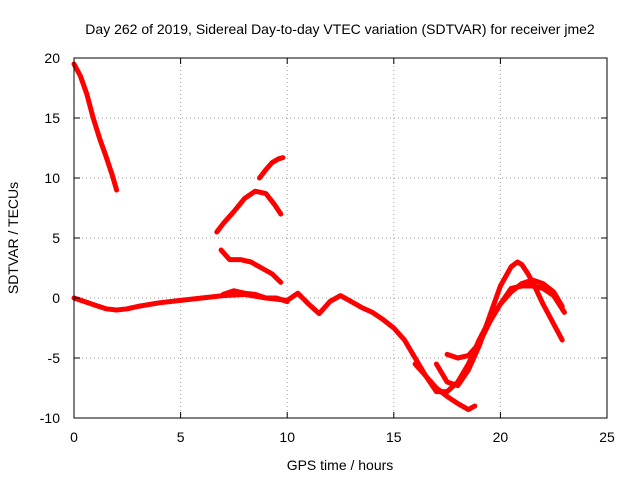 The image size is (640, 480). What do you see at coordinates (56, 238) in the screenshot?
I see `y-tick-label: 5` at bounding box center [56, 238].